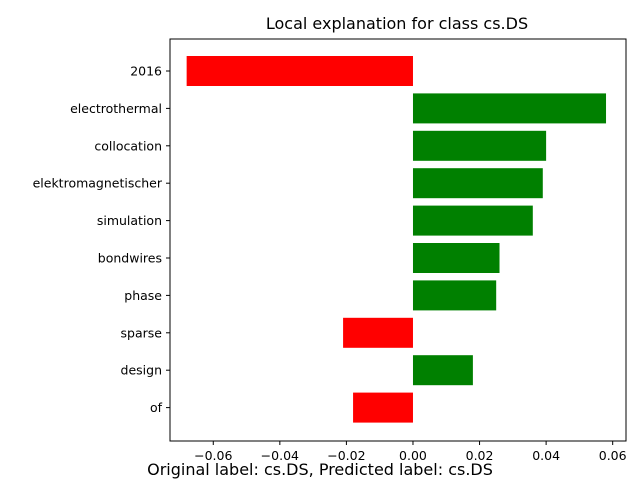  Describe the element at coordinates (130, 258) in the screenshot. I see `y-tick-label: bondwires` at that location.